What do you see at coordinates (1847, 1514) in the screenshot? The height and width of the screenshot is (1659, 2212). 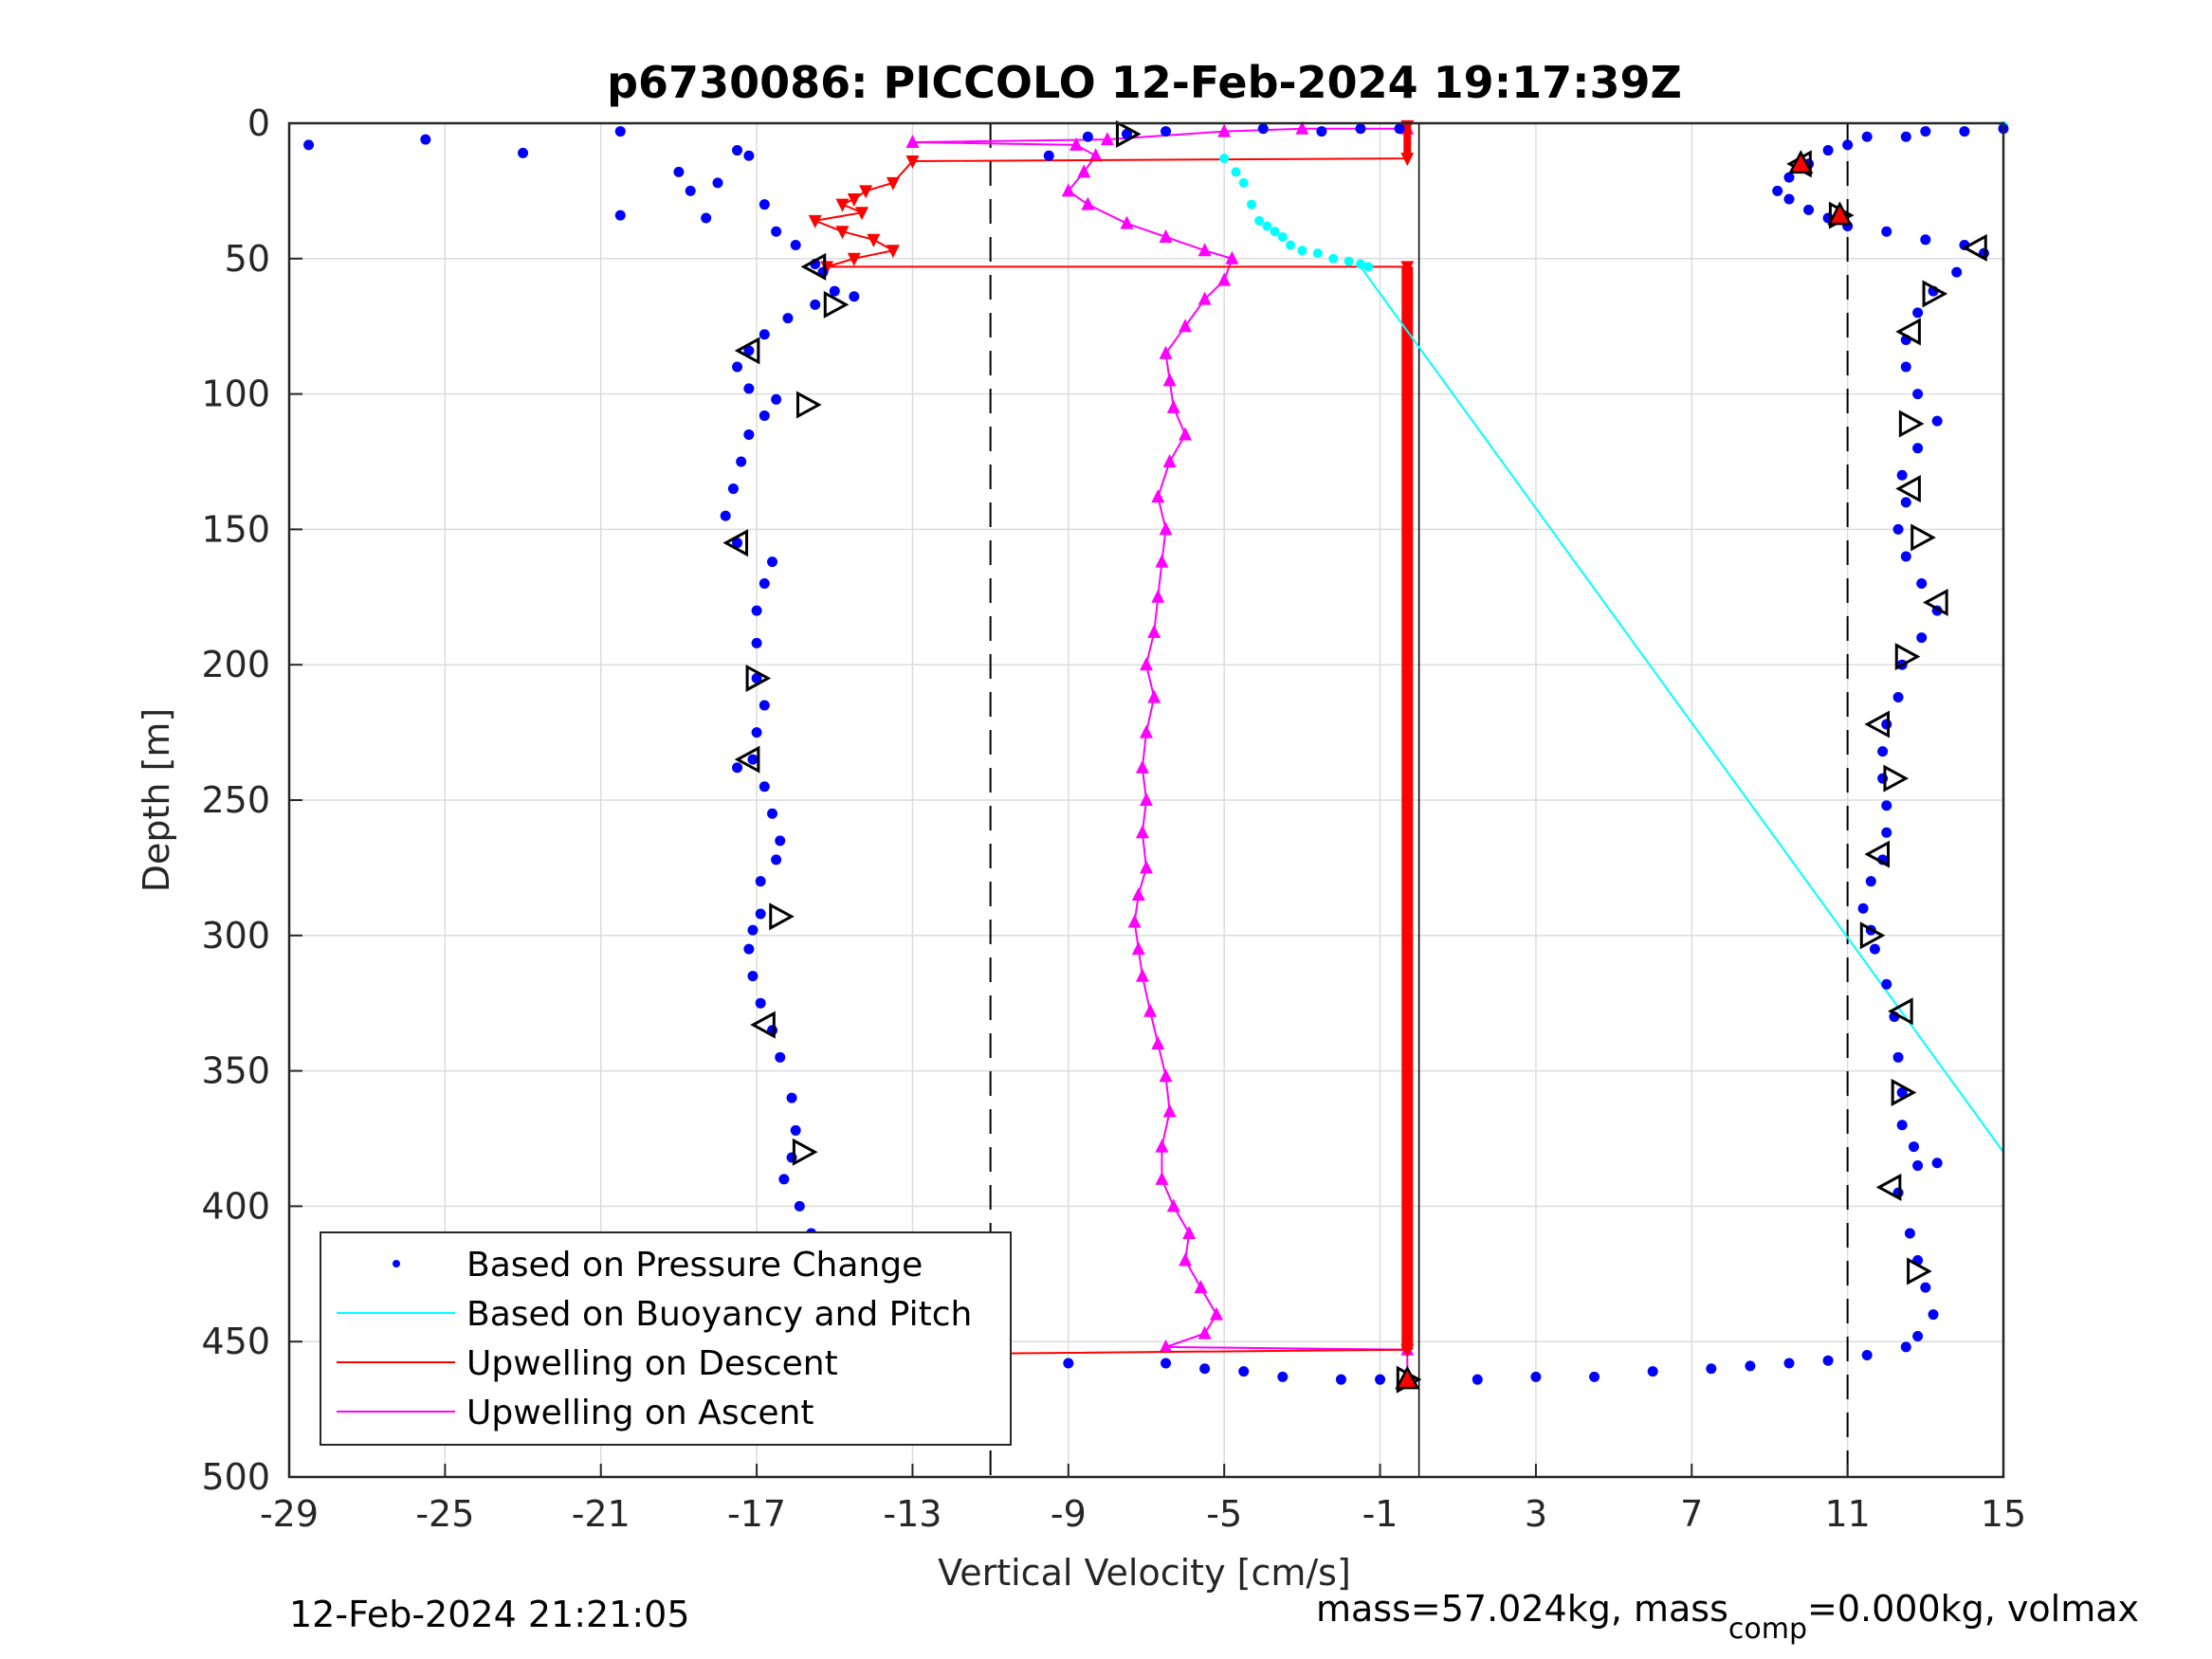 I see `x-tick-label: 11` at bounding box center [1847, 1514].